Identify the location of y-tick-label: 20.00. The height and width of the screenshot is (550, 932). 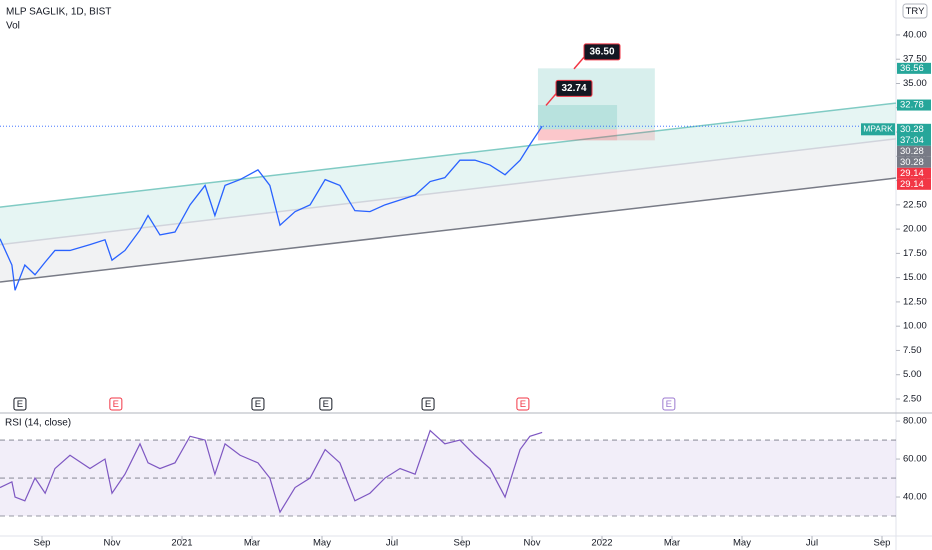
(915, 229).